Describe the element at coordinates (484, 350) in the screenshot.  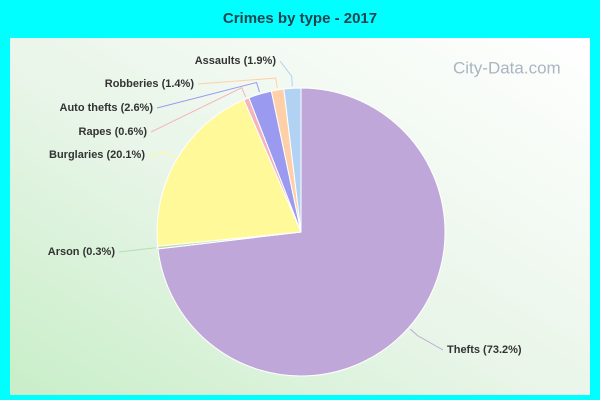
I see `data-label: Thefts (73.2%)` at that location.